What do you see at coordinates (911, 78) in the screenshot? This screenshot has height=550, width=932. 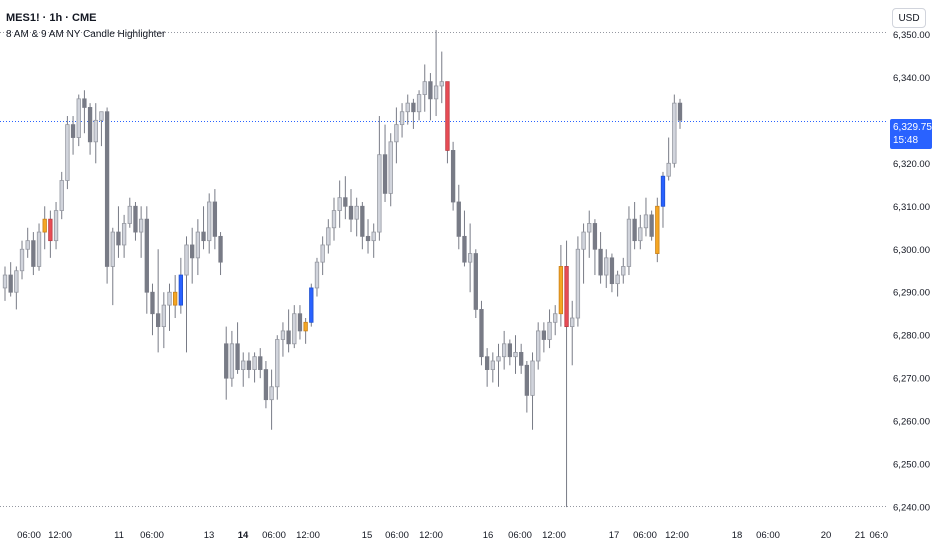 I see `price-tick-label: 6,340.00` at bounding box center [911, 78].